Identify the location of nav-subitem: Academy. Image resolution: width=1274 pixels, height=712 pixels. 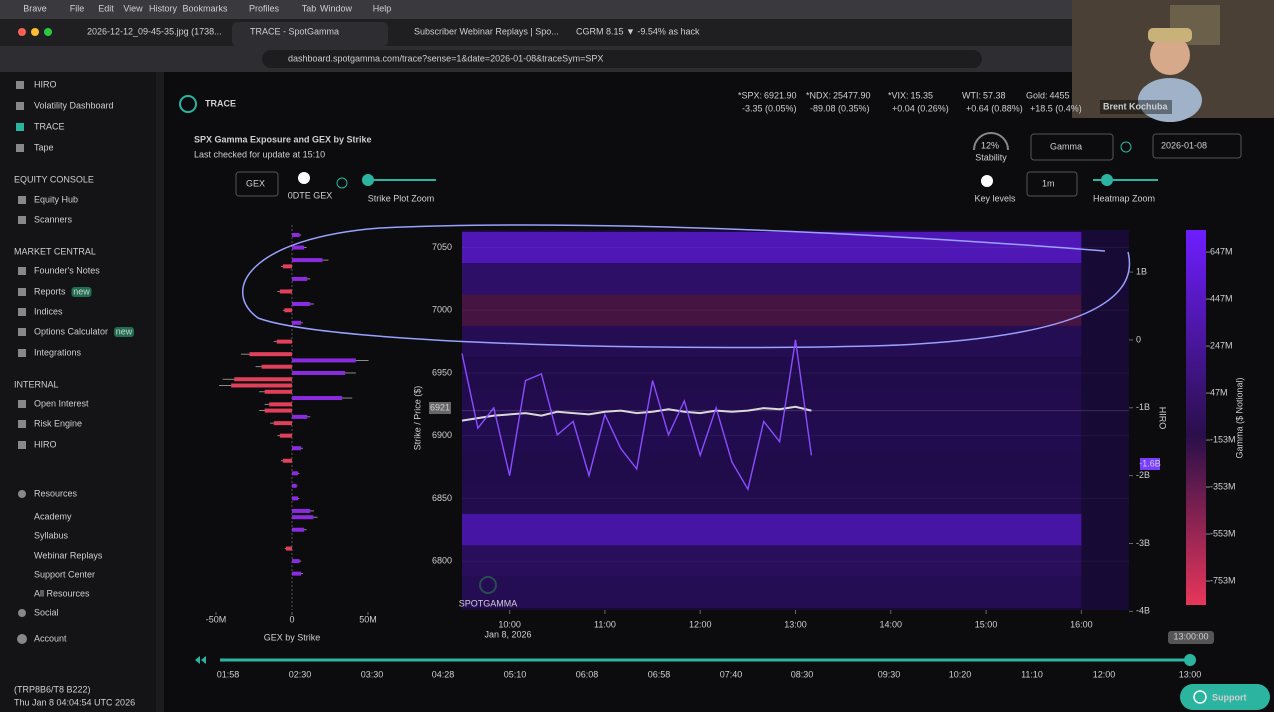
(53, 516).